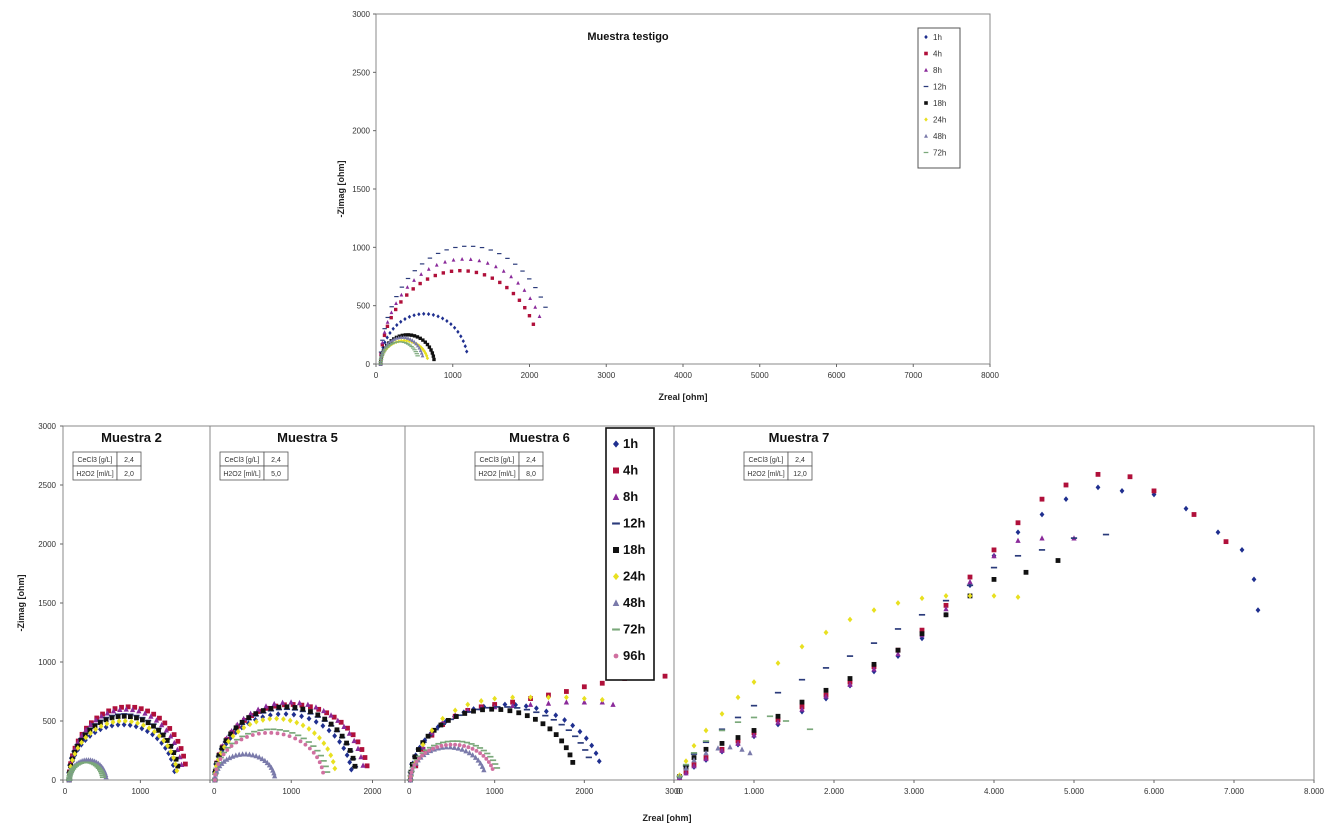 This screenshot has height=827, width=1336. Describe the element at coordinates (94, 474) in the screenshot. I see `table-label: H2O2 [ml/L]` at that location.